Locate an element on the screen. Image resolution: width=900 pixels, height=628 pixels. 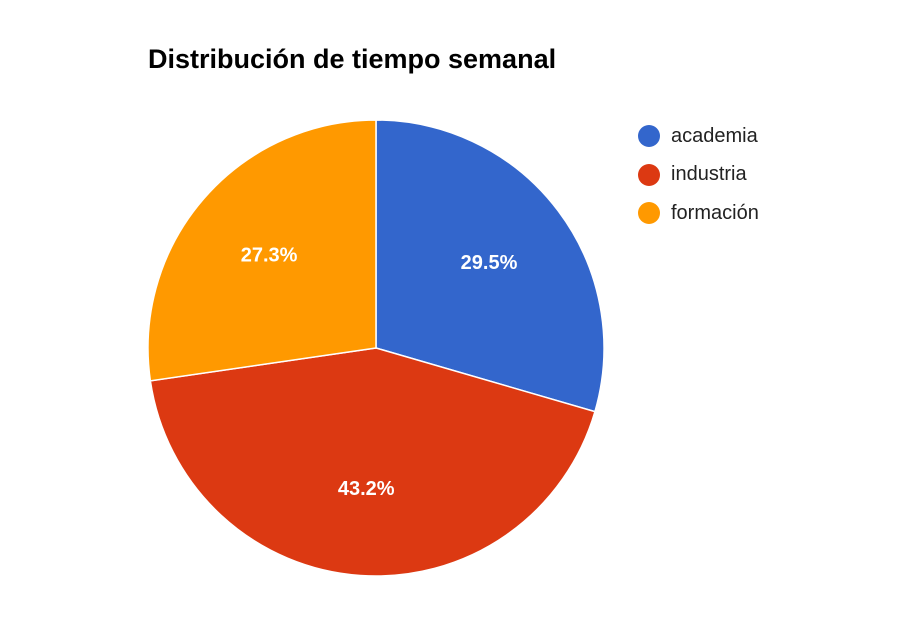
legend: academia industria formación is located at coordinates (698, 175).